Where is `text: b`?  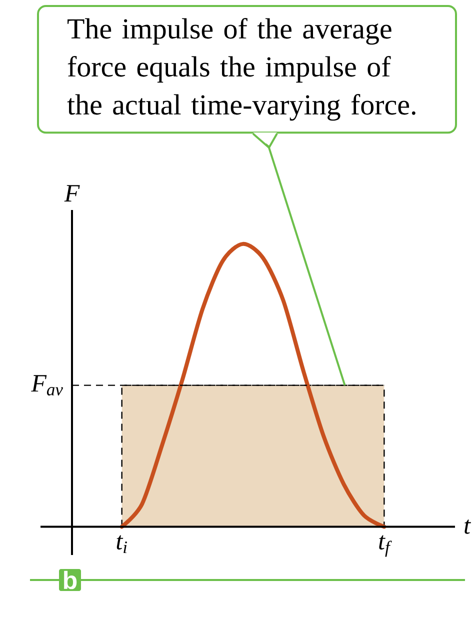 text: b is located at coordinates (70, 580).